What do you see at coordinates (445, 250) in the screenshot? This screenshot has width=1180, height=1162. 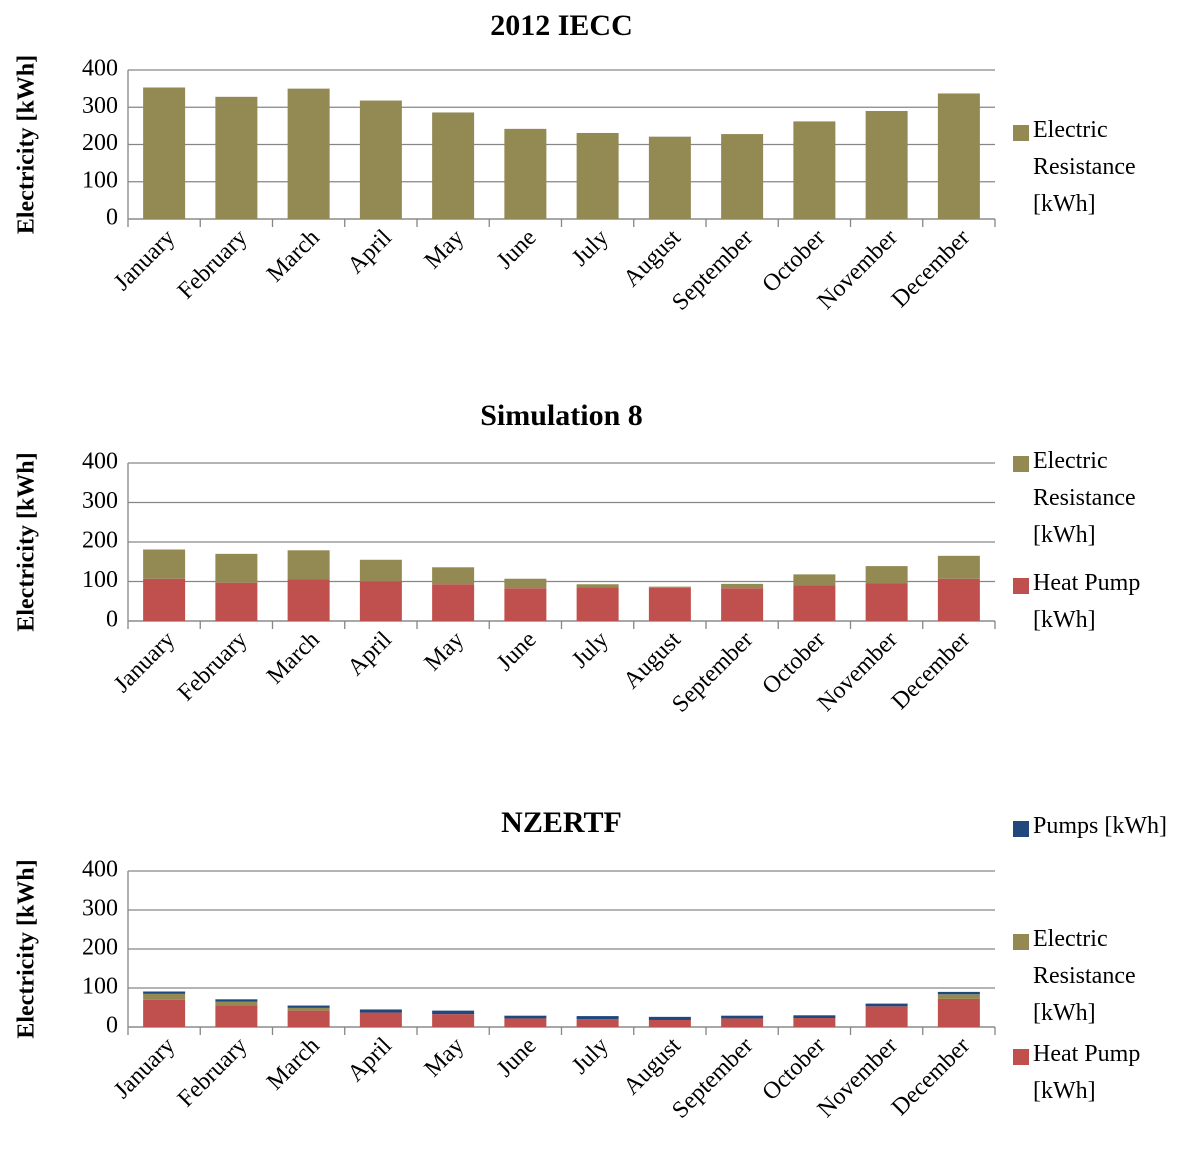 I see `x-tick-label: May` at bounding box center [445, 250].